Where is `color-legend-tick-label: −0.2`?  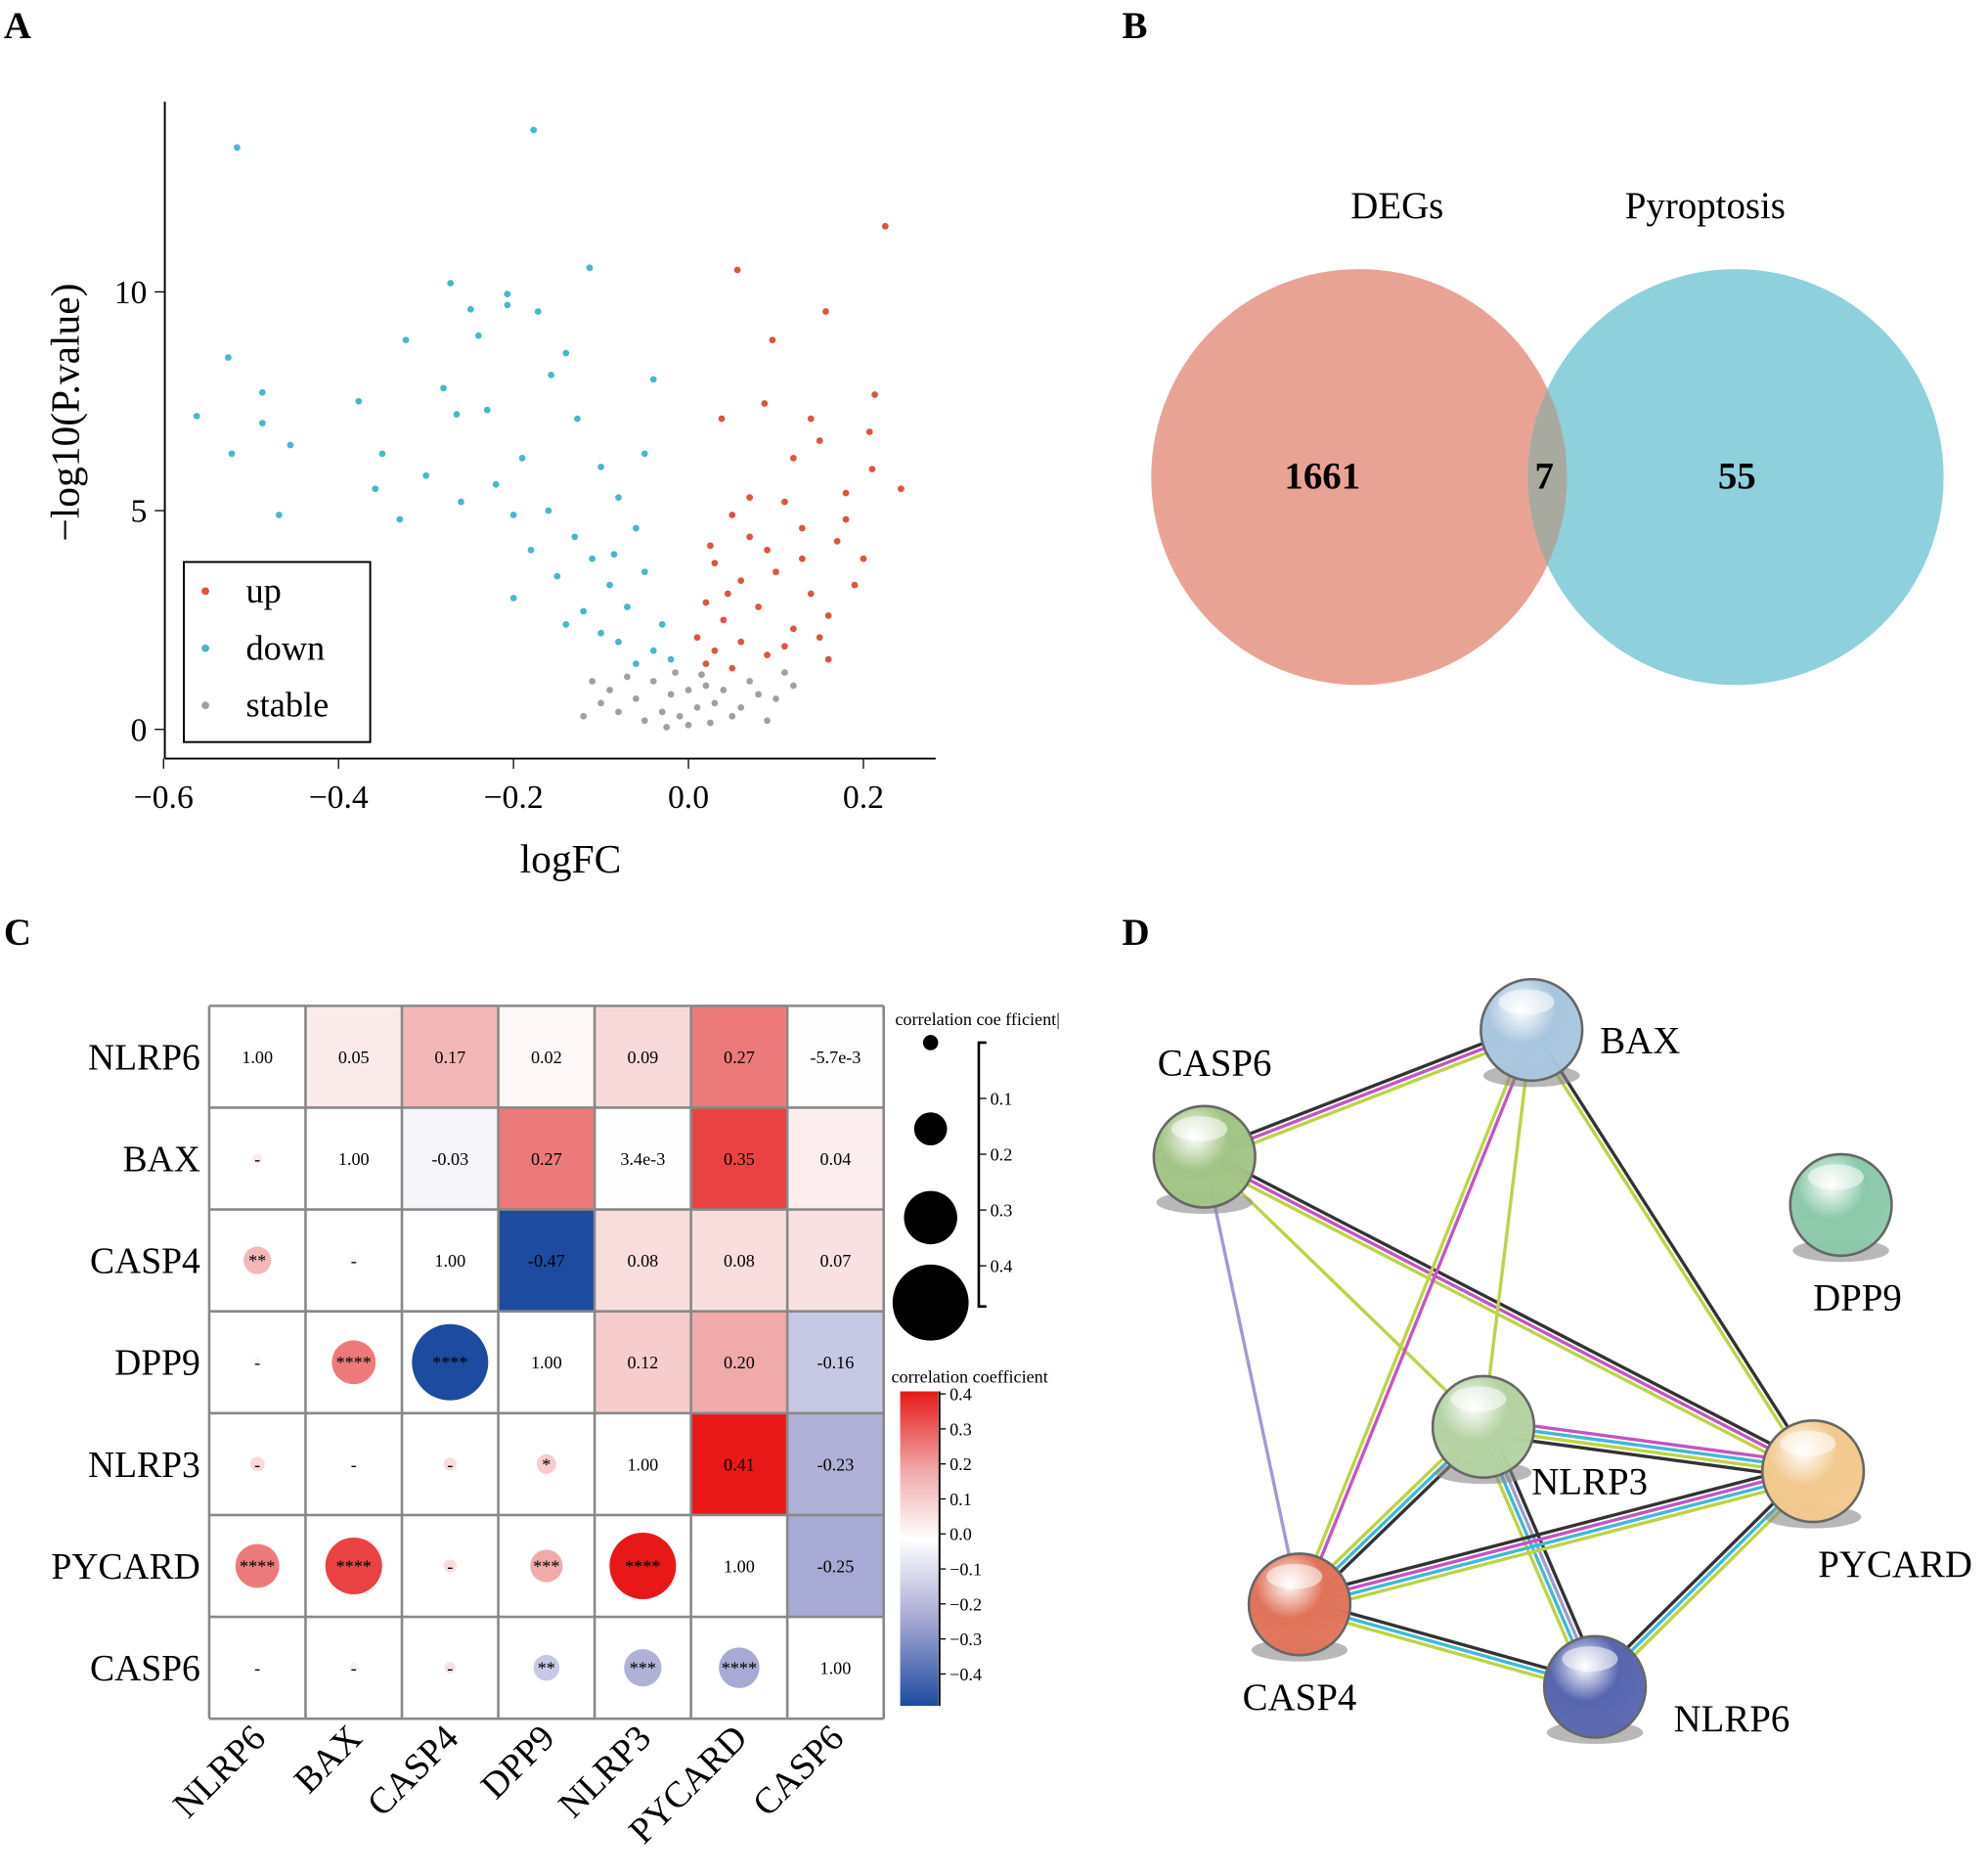
color-legend-tick-label: −0.2 is located at coordinates (966, 1604).